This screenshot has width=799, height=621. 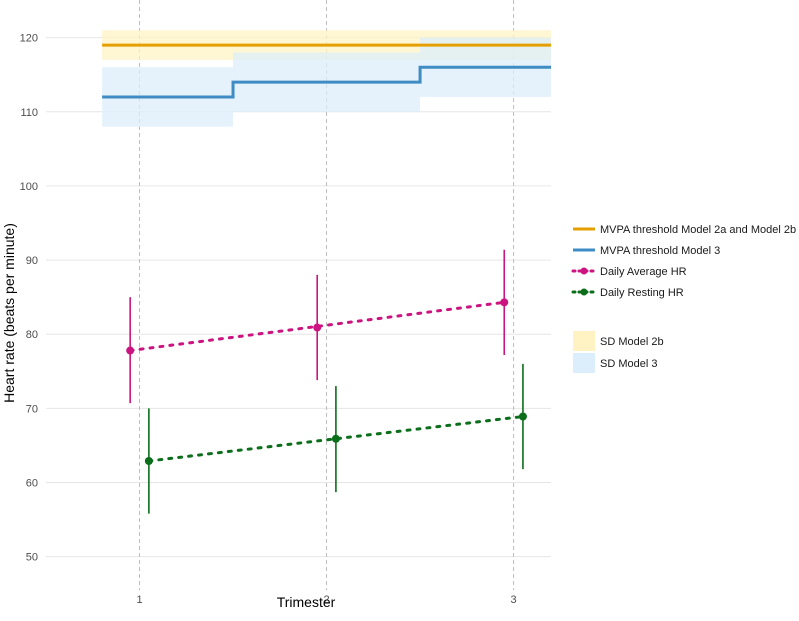 I want to click on y-axis-ticks: 50 60 70 80 90 100 110 120, so click(x=29, y=298).